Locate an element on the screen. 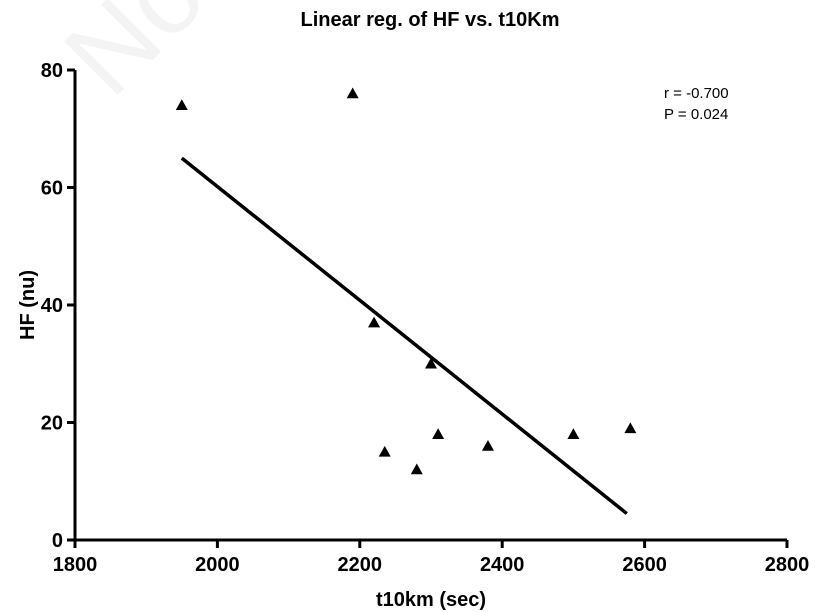 The height and width of the screenshot is (612, 818). x-tick-label: 2400 is located at coordinates (502, 565).